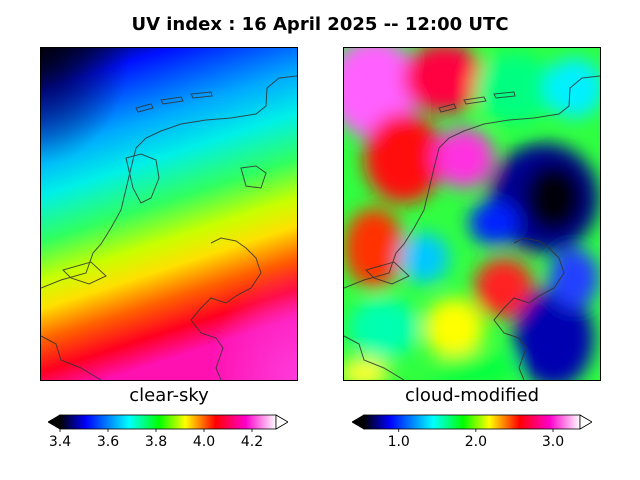 This screenshot has height=480, width=640. What do you see at coordinates (156, 442) in the screenshot?
I see `clear-sky-colorbar-tick-label: 3.8` at bounding box center [156, 442].